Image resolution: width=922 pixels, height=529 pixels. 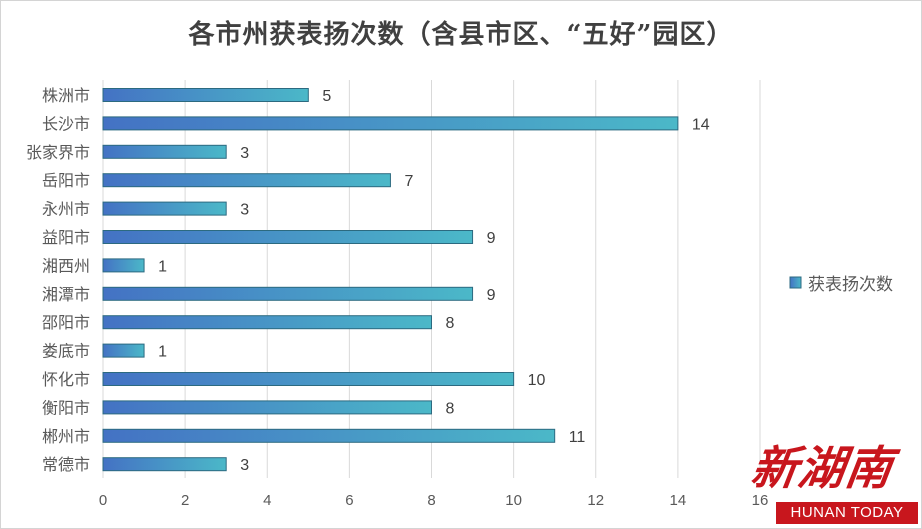 What do you see at coordinates (66, 407) in the screenshot?
I see `category-label: 衡阳市` at bounding box center [66, 407].